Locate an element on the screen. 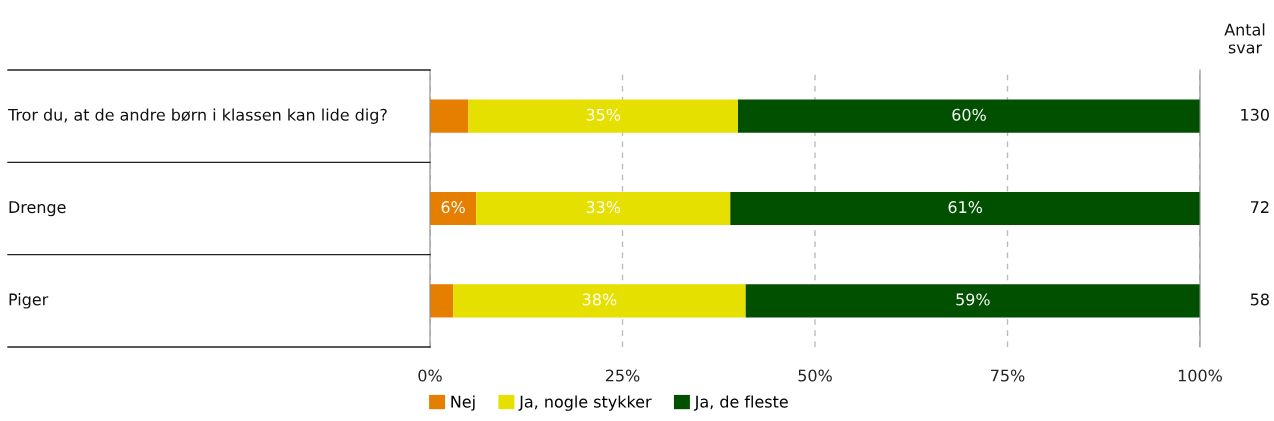 Image resolution: width=1274 pixels, height=421 pixels. legend-label: Ja, nogle stykker is located at coordinates (585, 403).